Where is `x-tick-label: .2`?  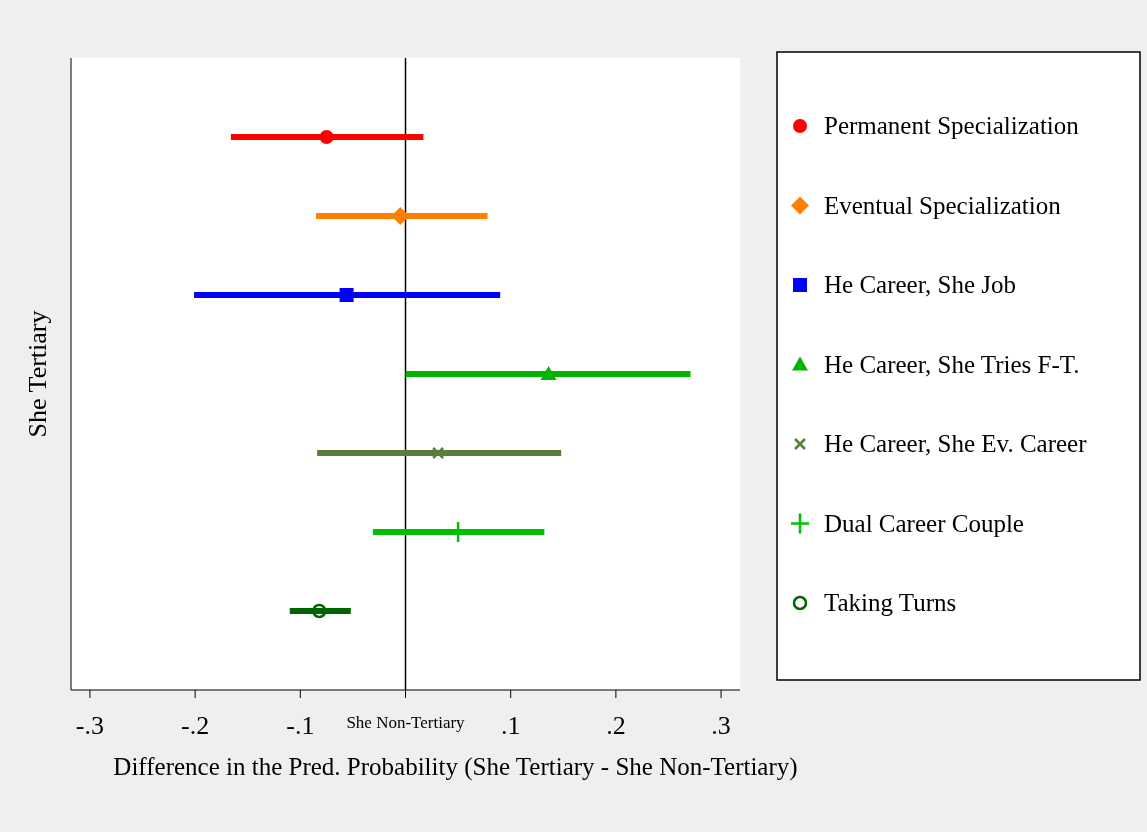 x-tick-label: .2 is located at coordinates (616, 725).